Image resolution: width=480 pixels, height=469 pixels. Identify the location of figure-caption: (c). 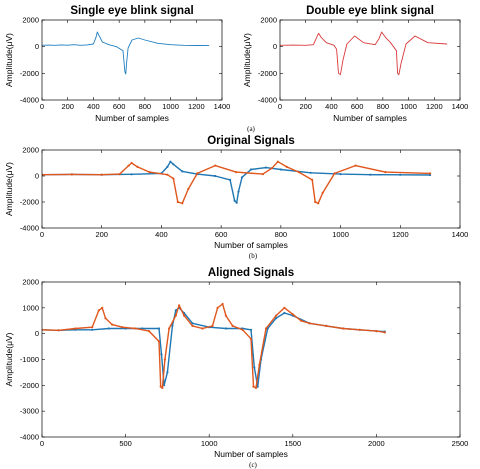
(253, 465).